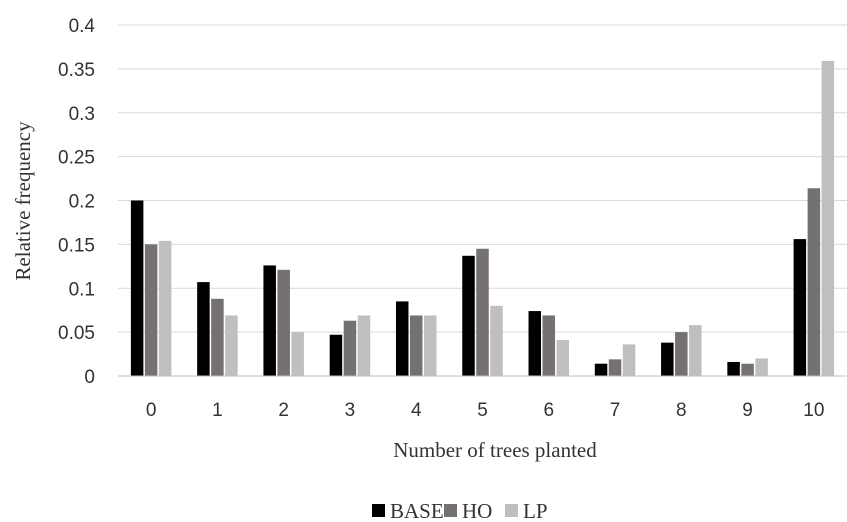  Describe the element at coordinates (535, 510) in the screenshot. I see `legend-label: LP` at that location.